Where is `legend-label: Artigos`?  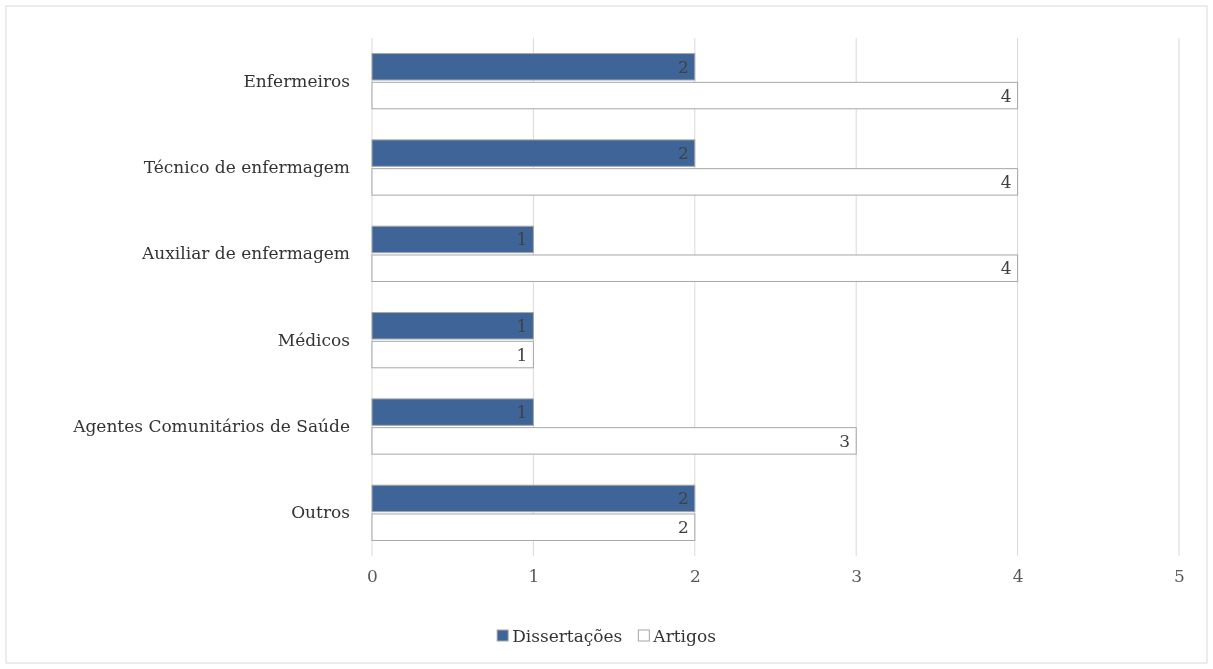
legend-label: Artigos is located at coordinates (684, 635).